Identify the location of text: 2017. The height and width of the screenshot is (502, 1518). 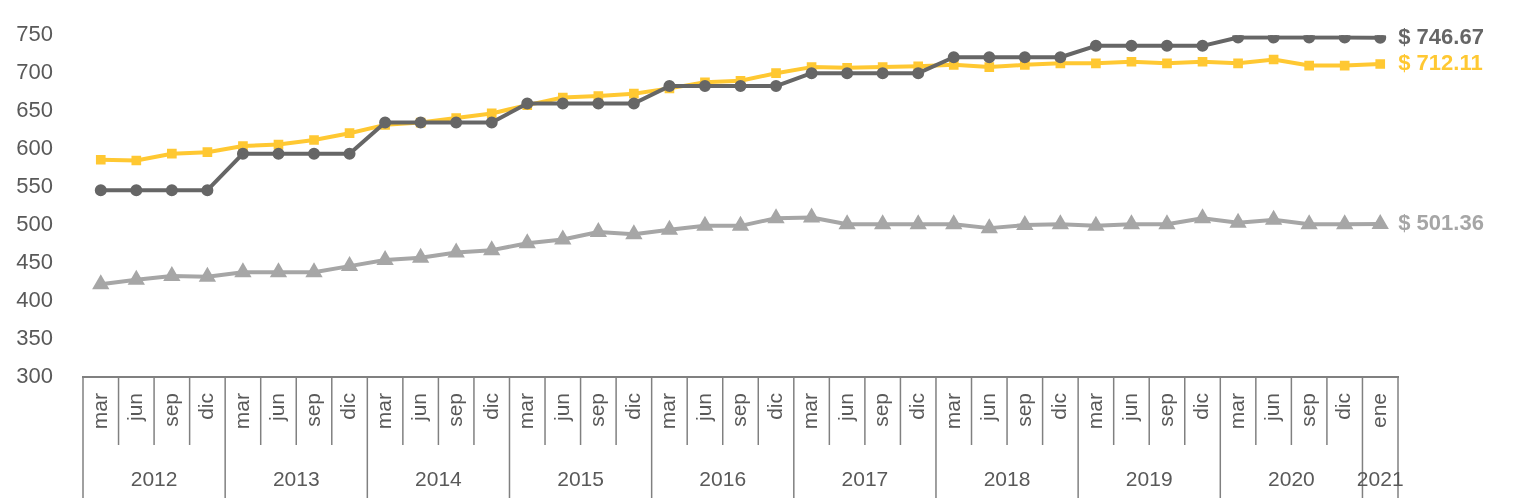
(865, 478).